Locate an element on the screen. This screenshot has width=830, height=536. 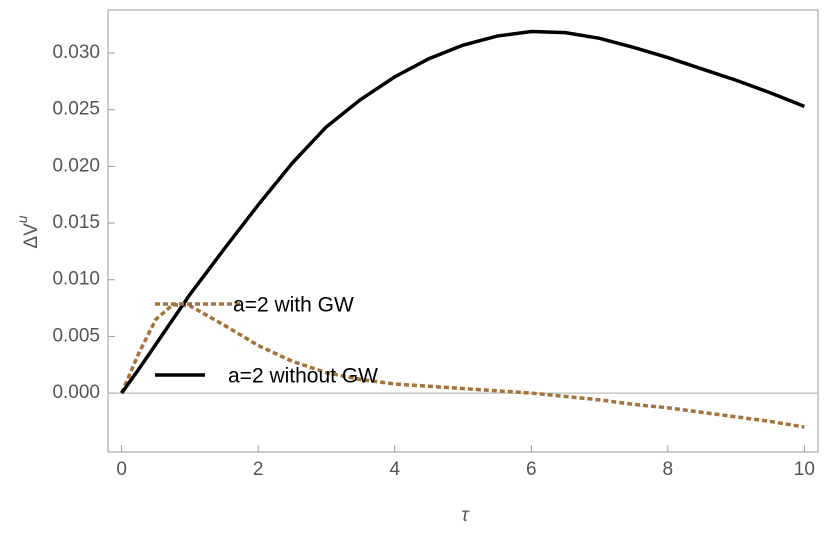
y-tick-label: 0.015 is located at coordinates (76, 222).